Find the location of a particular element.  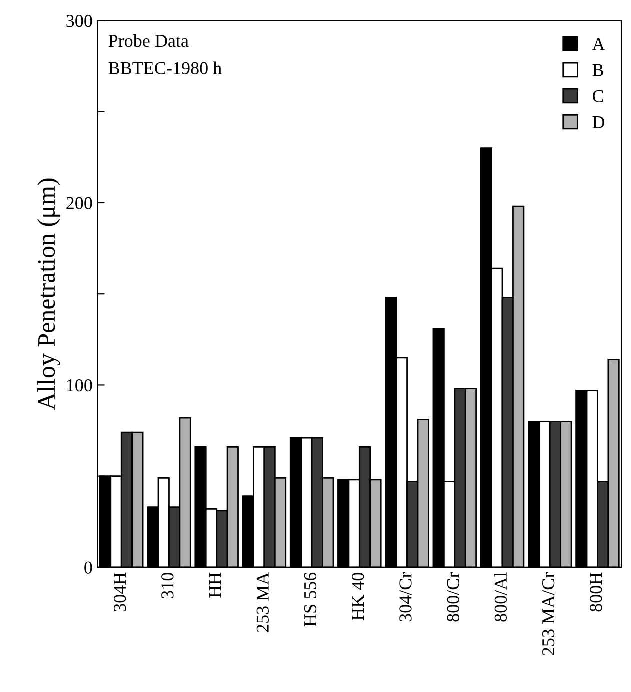

annotation: BBTEC-1980 h is located at coordinates (165, 68).